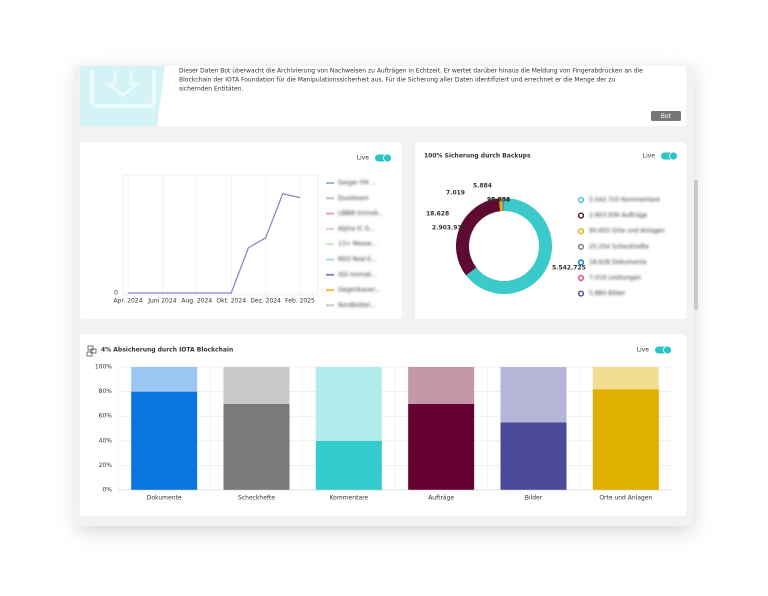 This screenshot has height=596, width=768. What do you see at coordinates (624, 200) in the screenshot?
I see `legend-label: 5.542.725 Kommentare` at bounding box center [624, 200].